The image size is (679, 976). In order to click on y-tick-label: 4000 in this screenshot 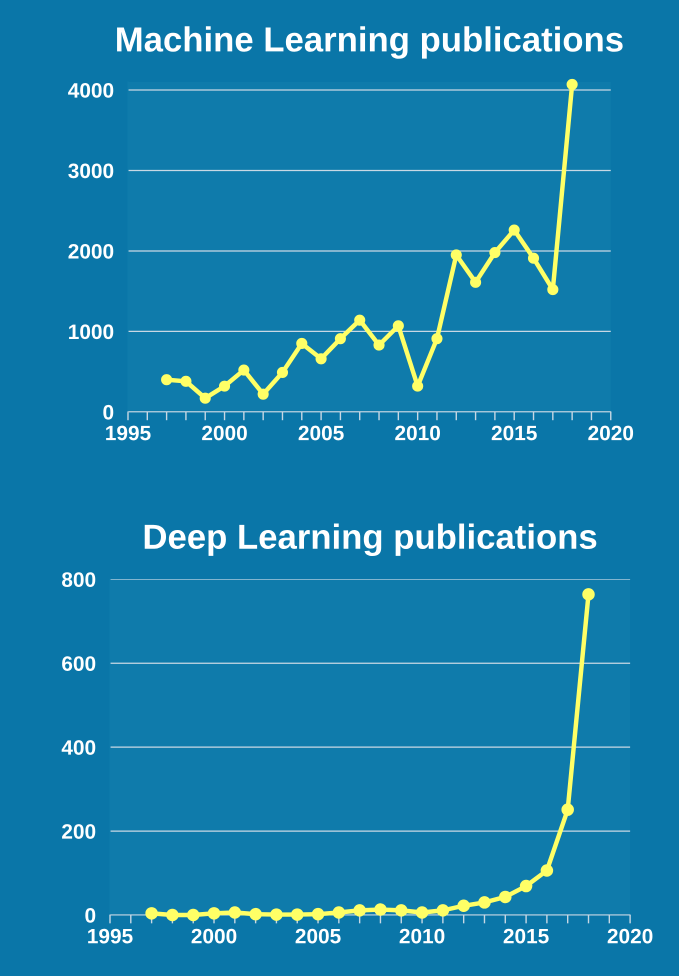, I will do `click(91, 90)`.